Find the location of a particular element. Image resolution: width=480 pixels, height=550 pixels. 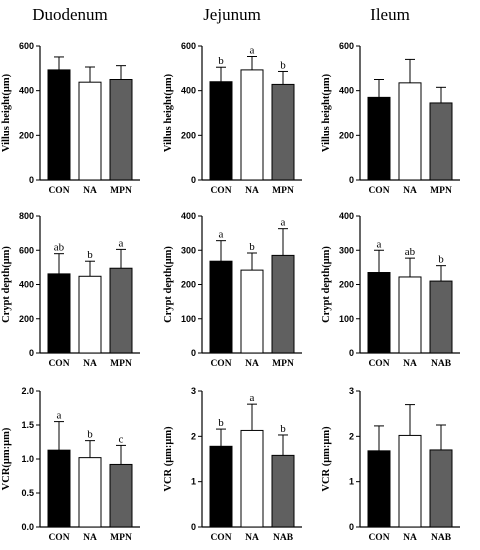

chart-panel-1: 0 200 400 600 Villus height(μm) CON b NA a MPN b is located at coordinates (232, 118).